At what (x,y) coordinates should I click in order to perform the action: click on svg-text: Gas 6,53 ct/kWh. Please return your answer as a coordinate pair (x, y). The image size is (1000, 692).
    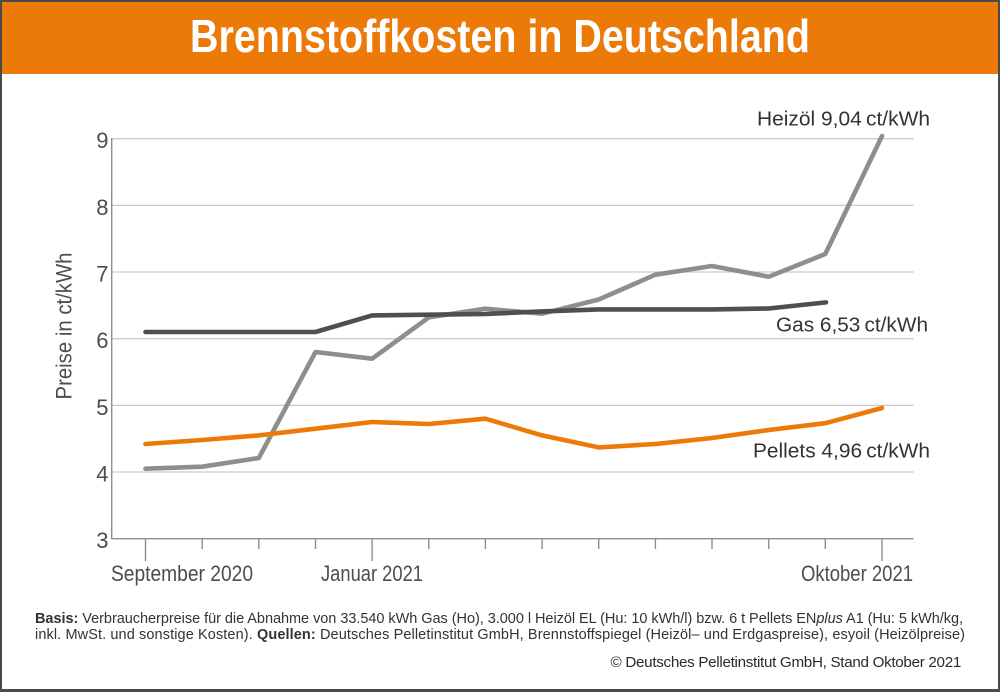
    Looking at the image, I should click on (852, 326).